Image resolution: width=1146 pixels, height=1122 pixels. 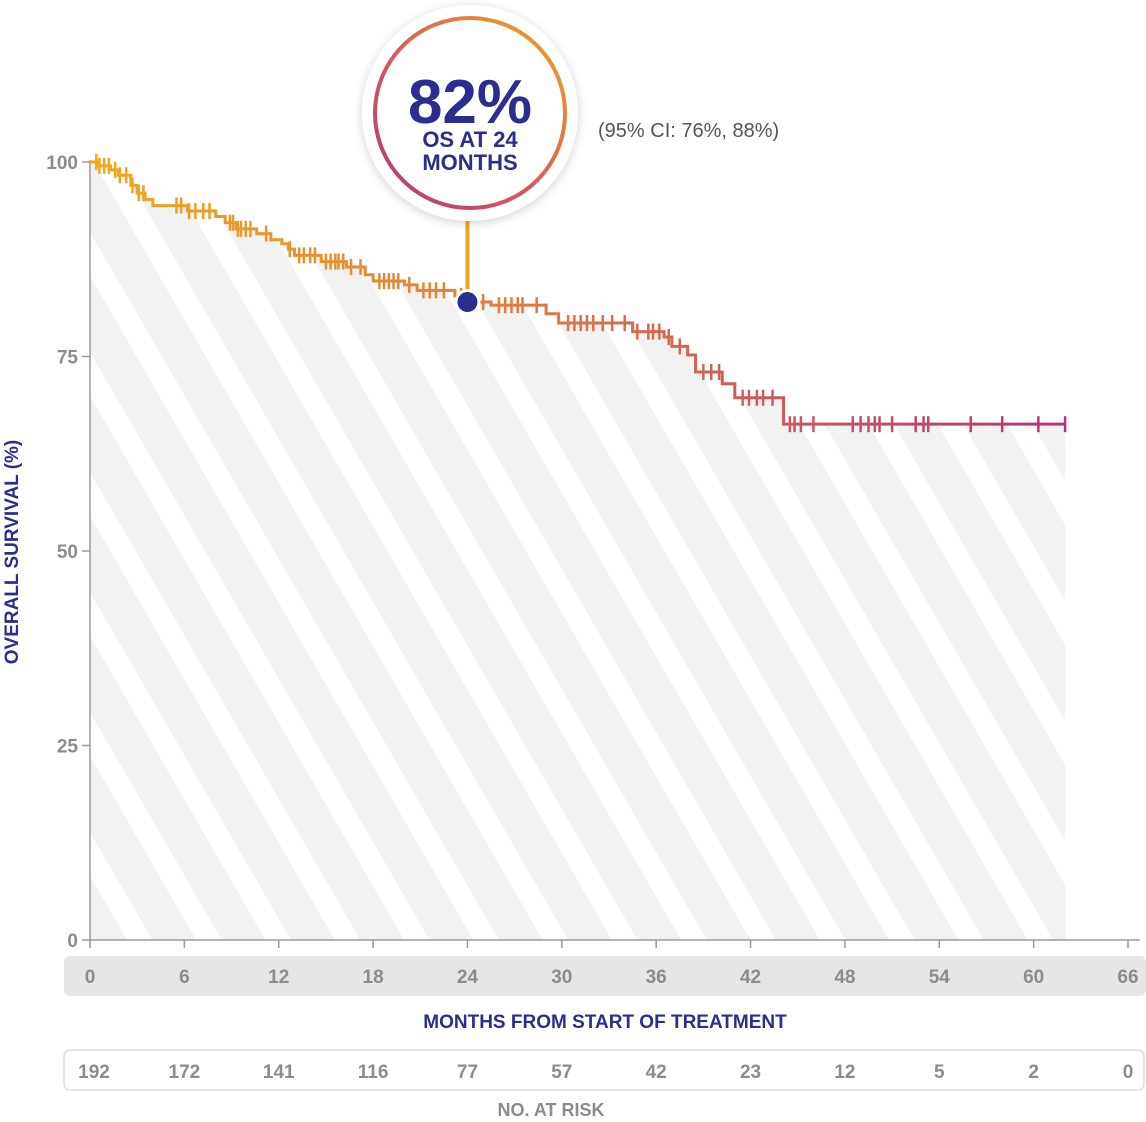 What do you see at coordinates (68, 358) in the screenshot?
I see `y-tick-label: 75` at bounding box center [68, 358].